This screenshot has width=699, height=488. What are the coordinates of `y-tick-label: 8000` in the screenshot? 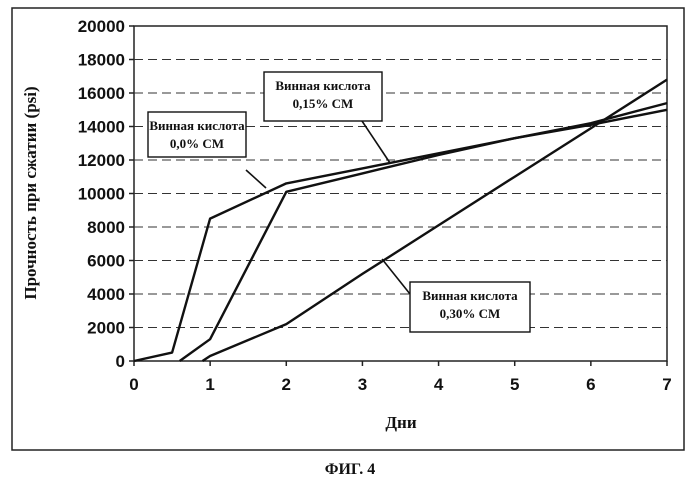 It's located at (106, 227).